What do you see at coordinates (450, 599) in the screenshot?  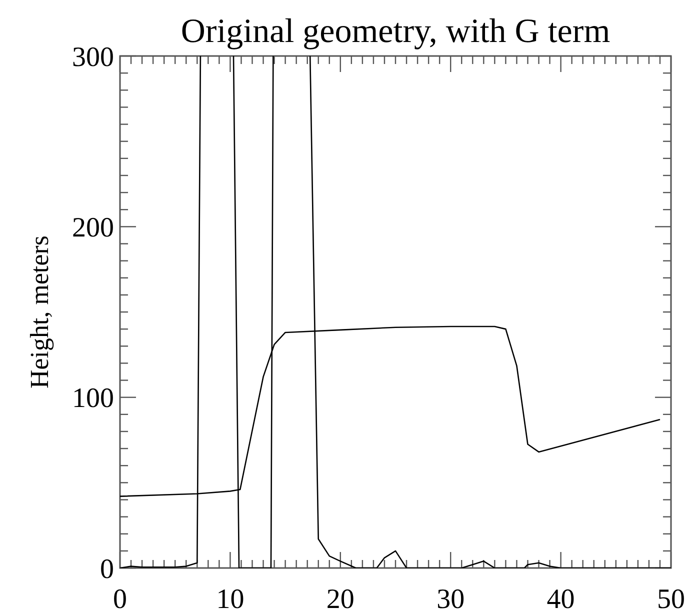 I see `x-tick-label: 30` at bounding box center [450, 599].